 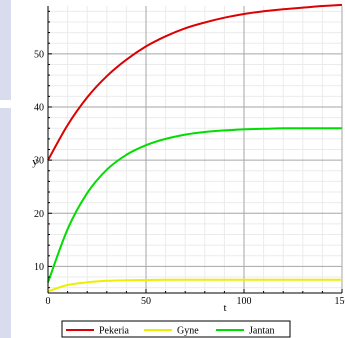 What do you see at coordinates (5, 50) in the screenshot?
I see `side-panel-strip-top` at bounding box center [5, 50].